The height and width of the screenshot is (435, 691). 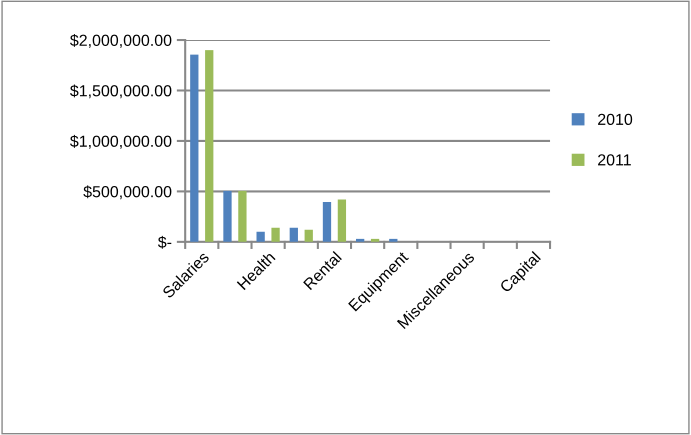 What do you see at coordinates (121, 41) in the screenshot?
I see `y-tick-label: $2,000,000.00` at bounding box center [121, 41].